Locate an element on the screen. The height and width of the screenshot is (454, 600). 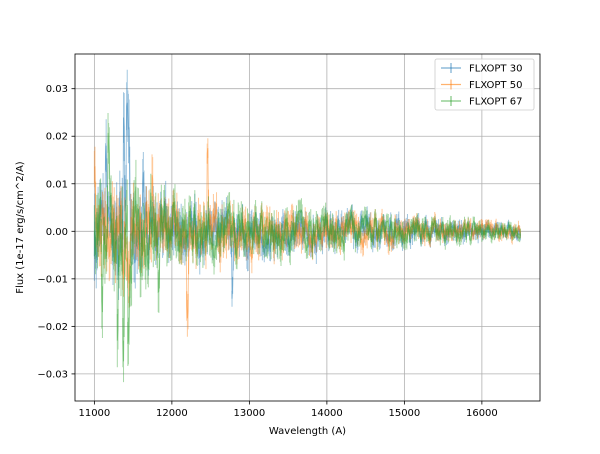
legend: FLXOPT 30 FLXOPT 50 FLXOPT 67 is located at coordinates (484, 84).